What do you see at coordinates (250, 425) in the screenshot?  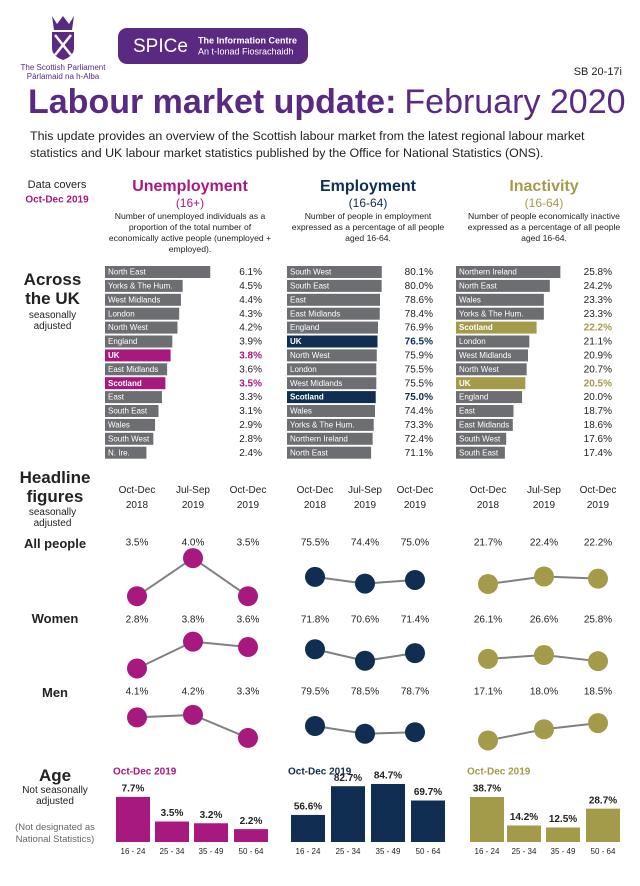 I see `value-label: 2.9%` at bounding box center [250, 425].